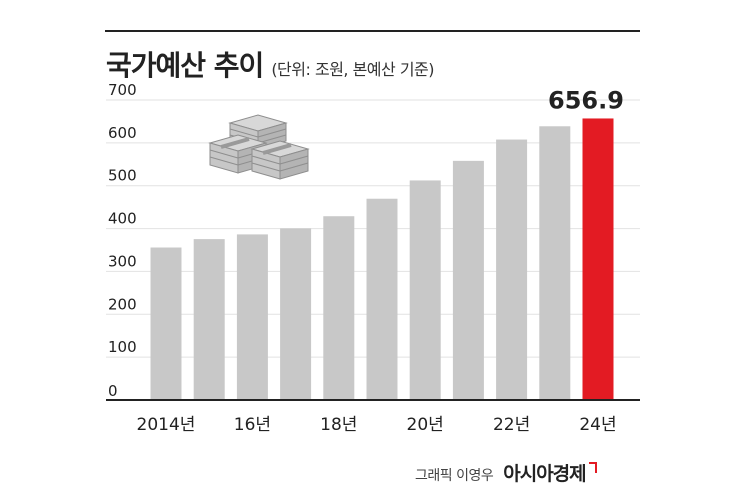 The height and width of the screenshot is (504, 745). Describe the element at coordinates (122, 133) in the screenshot. I see `y-tick-label-600: 600` at that location.